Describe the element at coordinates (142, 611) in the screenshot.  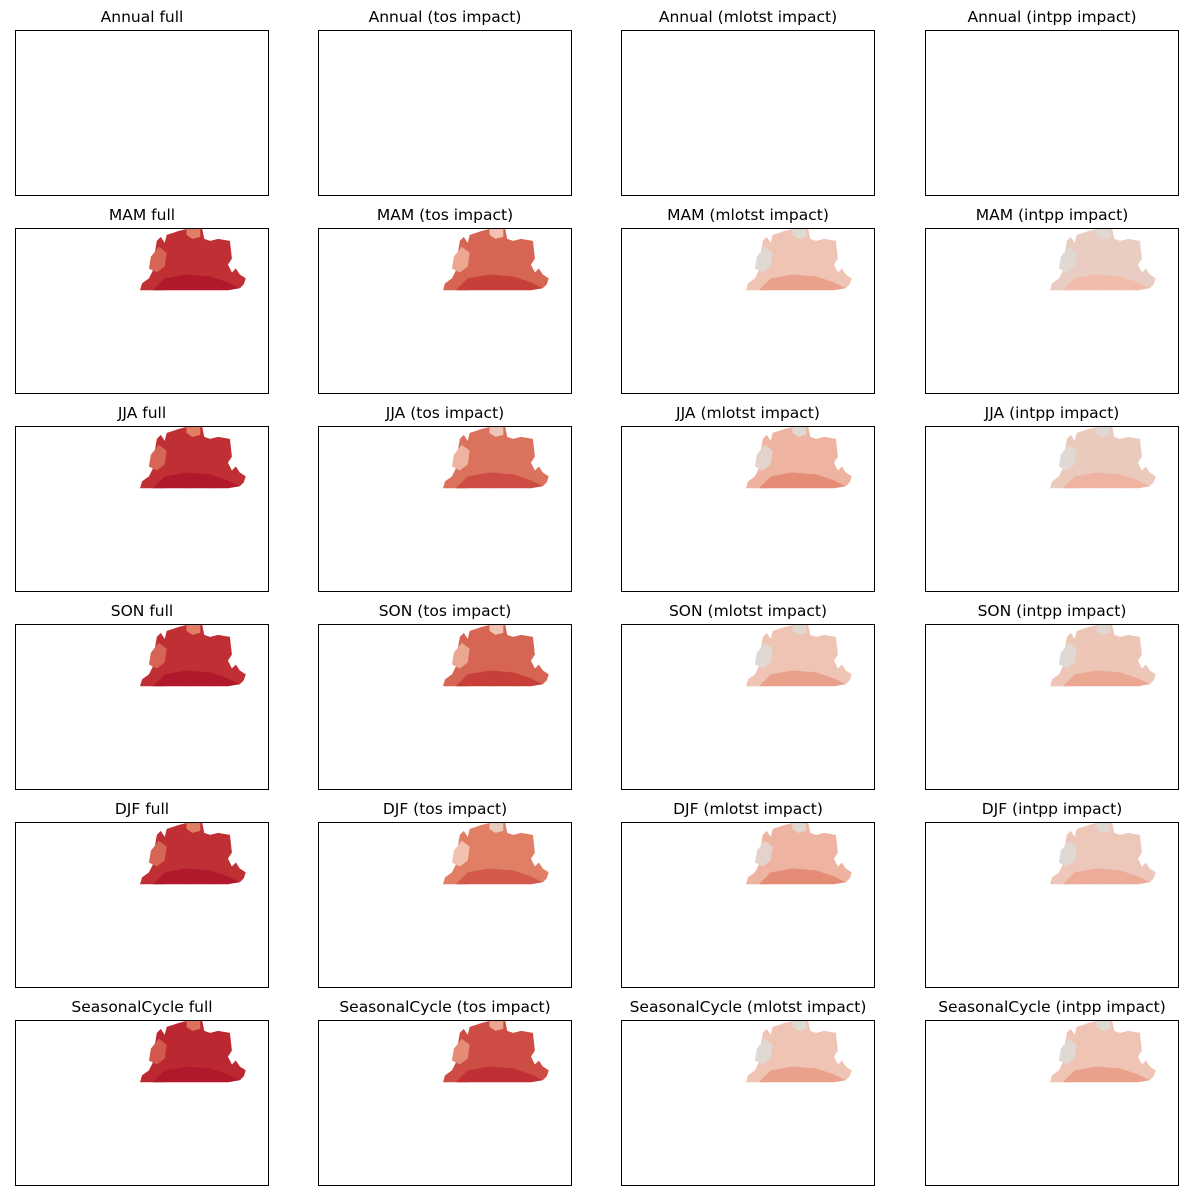
I see `panel-title: SON full` at that location.